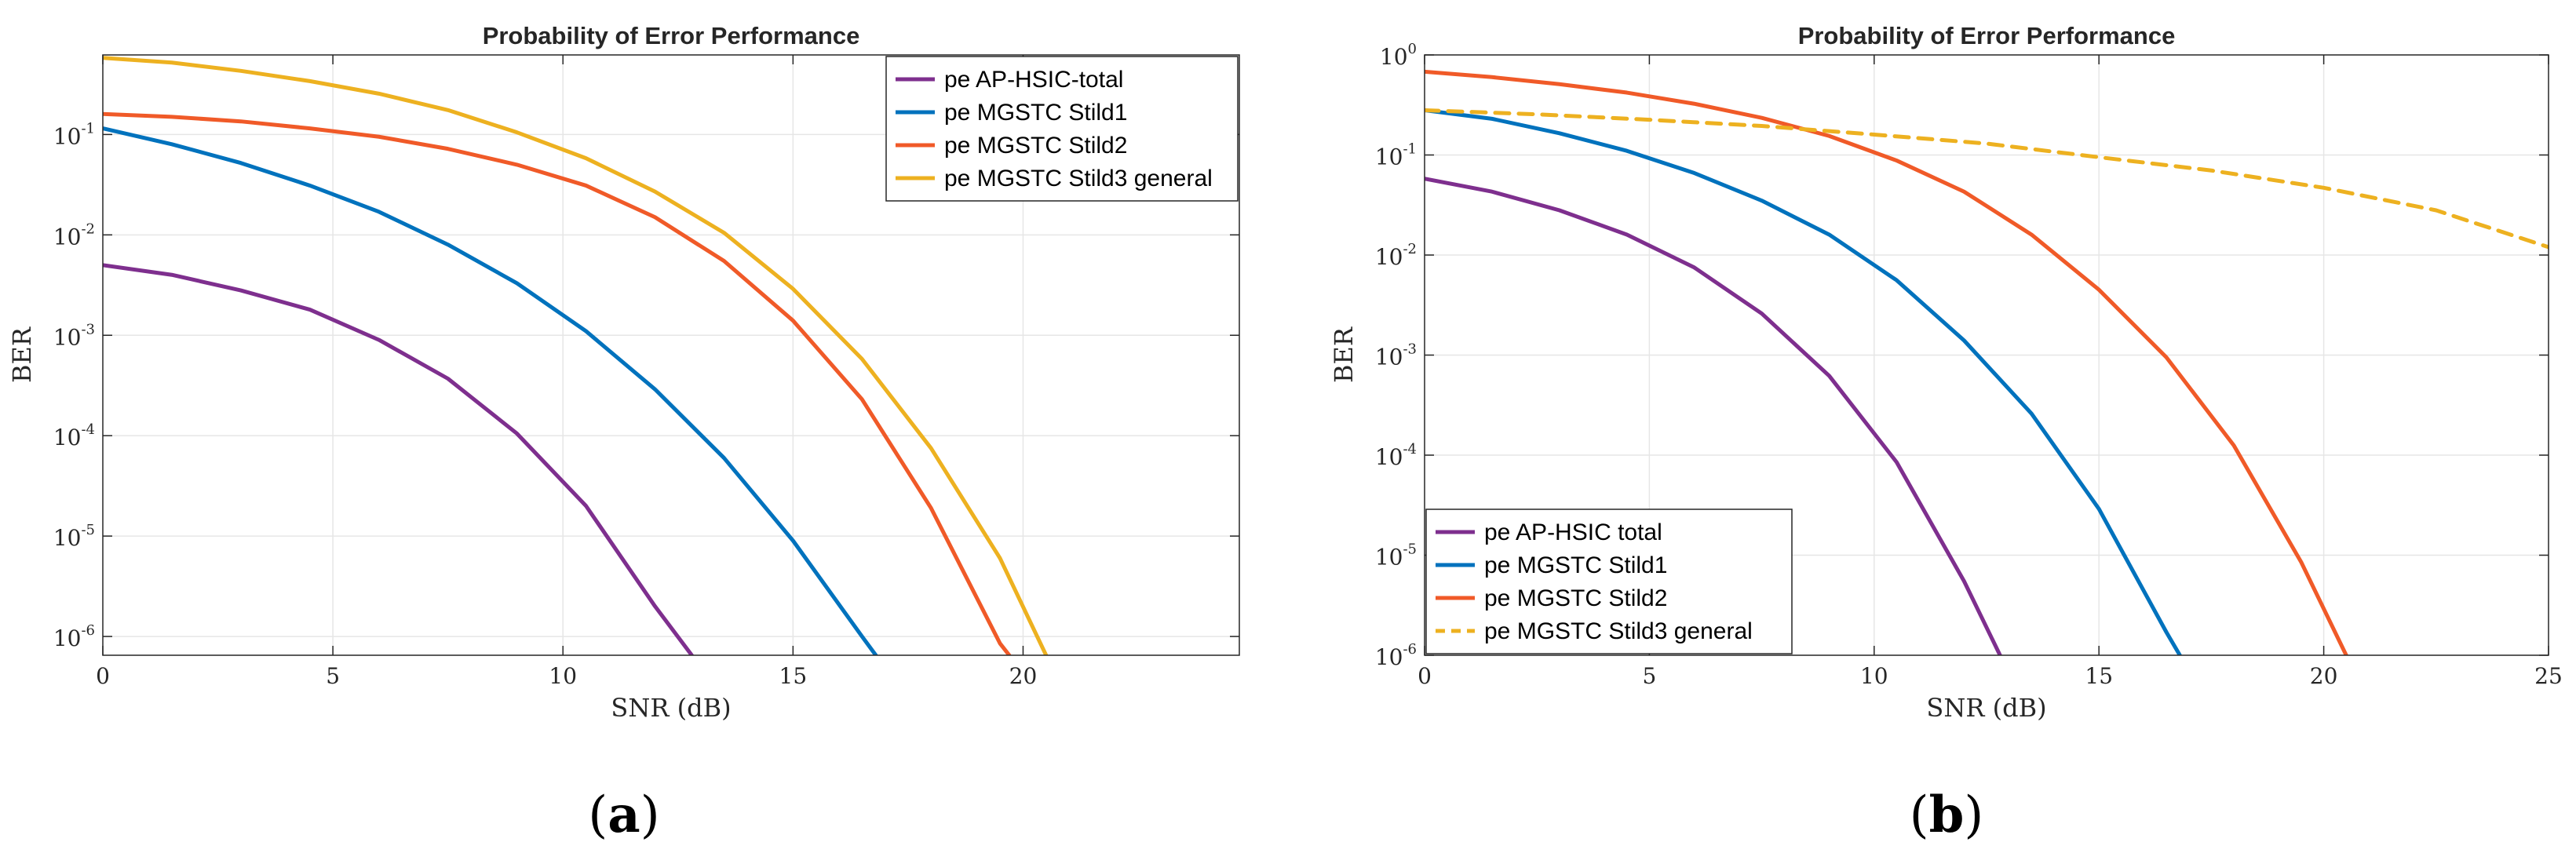 The height and width of the screenshot is (853, 2576). I want to click on legend-label: pe AP-HSIC total, so click(1573, 532).